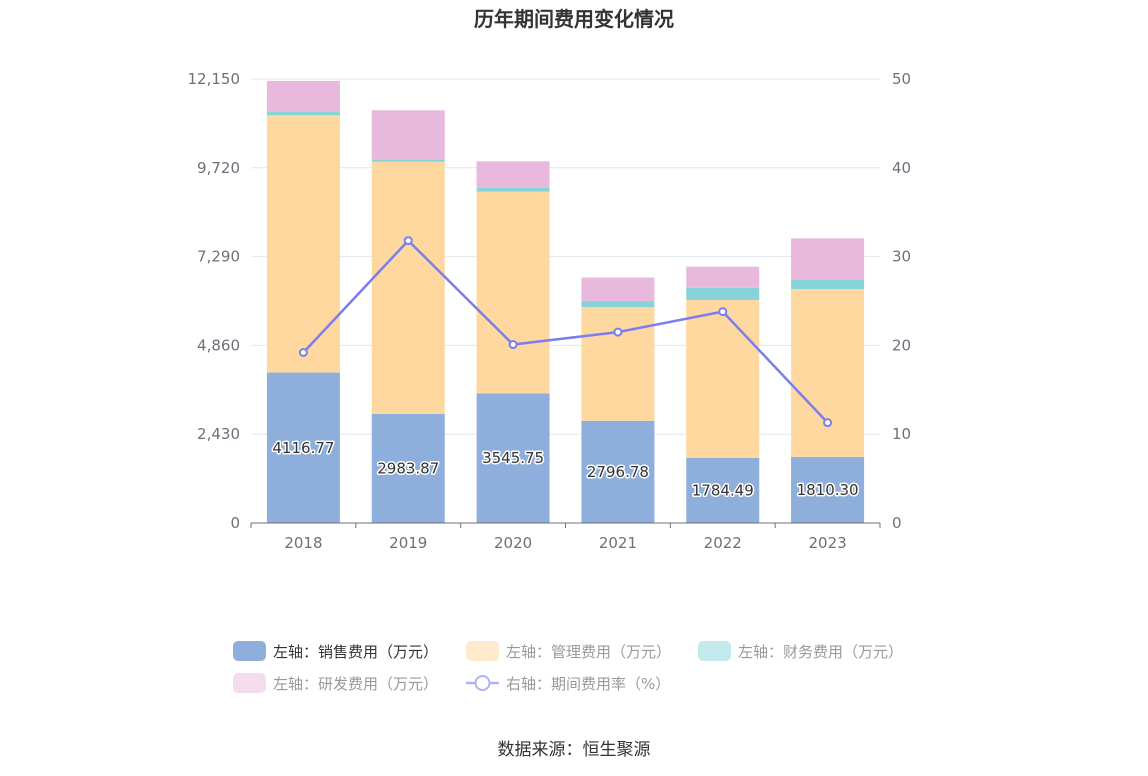 The width and height of the screenshot is (1148, 776). What do you see at coordinates (820, 652) in the screenshot?
I see `legend-label: 左轴：财务费用（万元）` at bounding box center [820, 652].